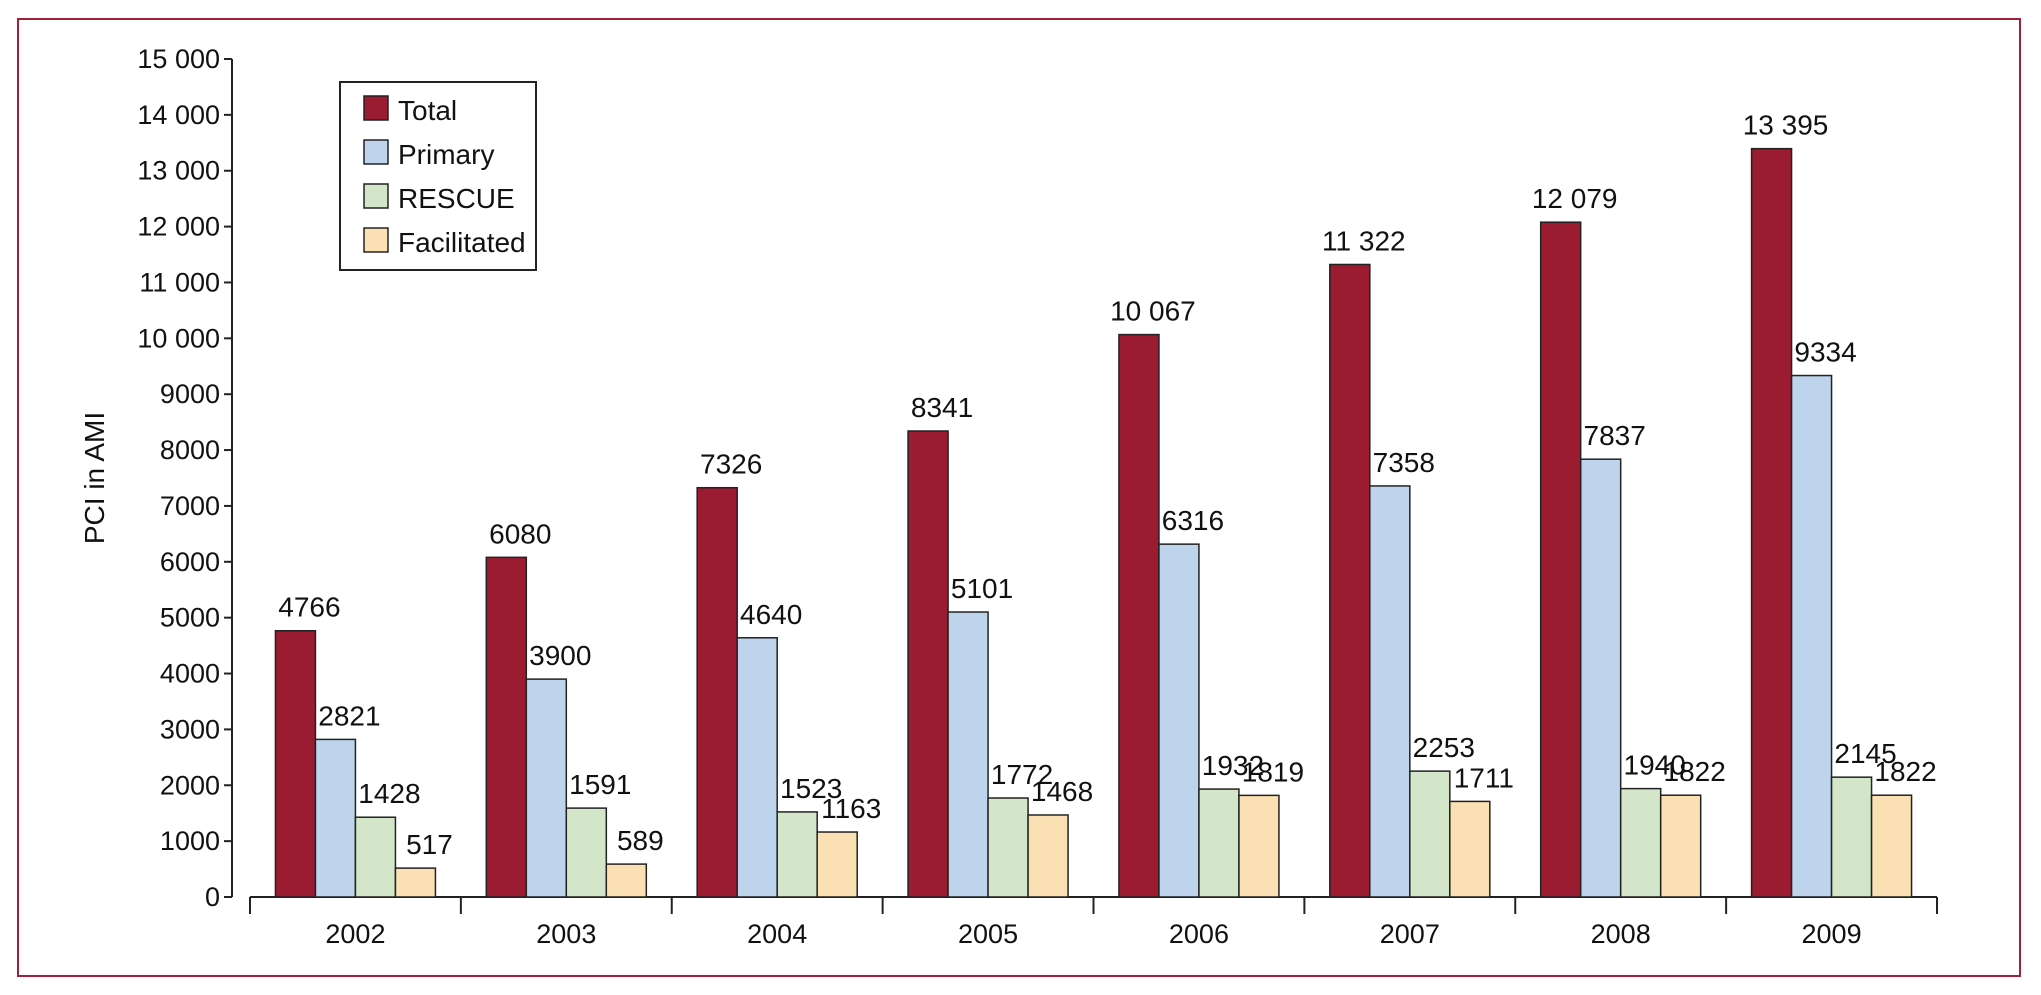  I want to click on data-label-total-2005: 8341, so click(942, 407).